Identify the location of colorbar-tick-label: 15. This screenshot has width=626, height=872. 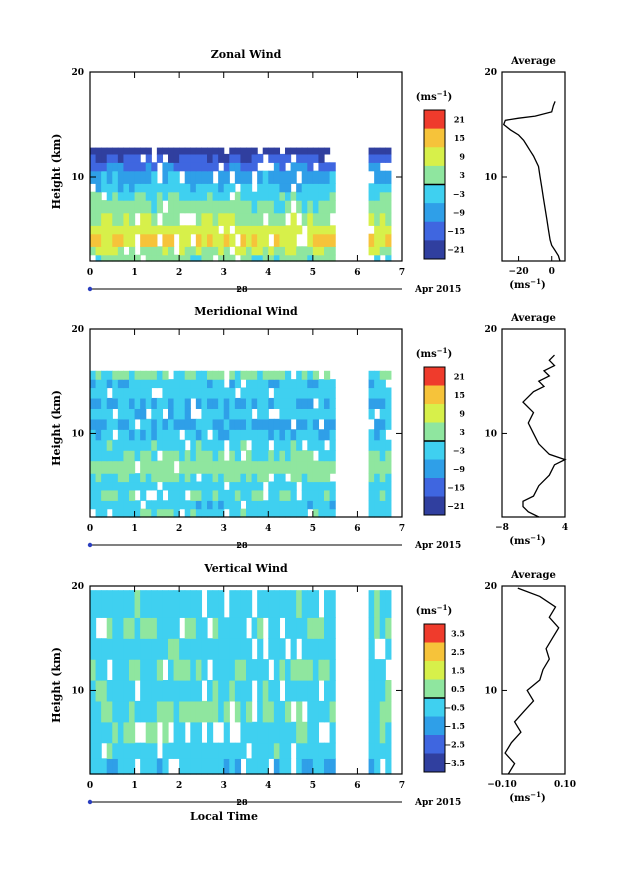
(459, 395).